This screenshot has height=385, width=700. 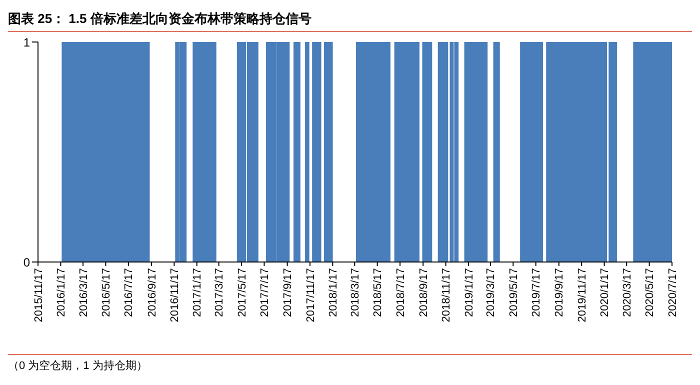 I want to click on x-tick-label: 2016/11/17, so click(x=174, y=295).